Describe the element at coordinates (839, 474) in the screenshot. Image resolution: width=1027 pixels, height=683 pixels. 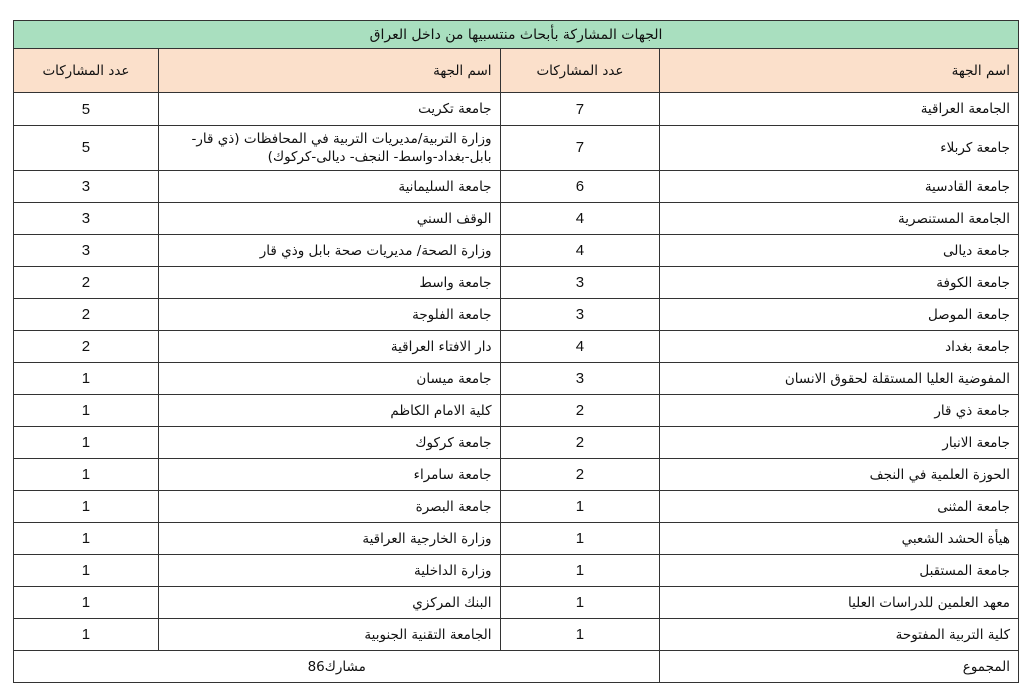
I see `entity-name: الحوزة العلمية في النجف` at that location.